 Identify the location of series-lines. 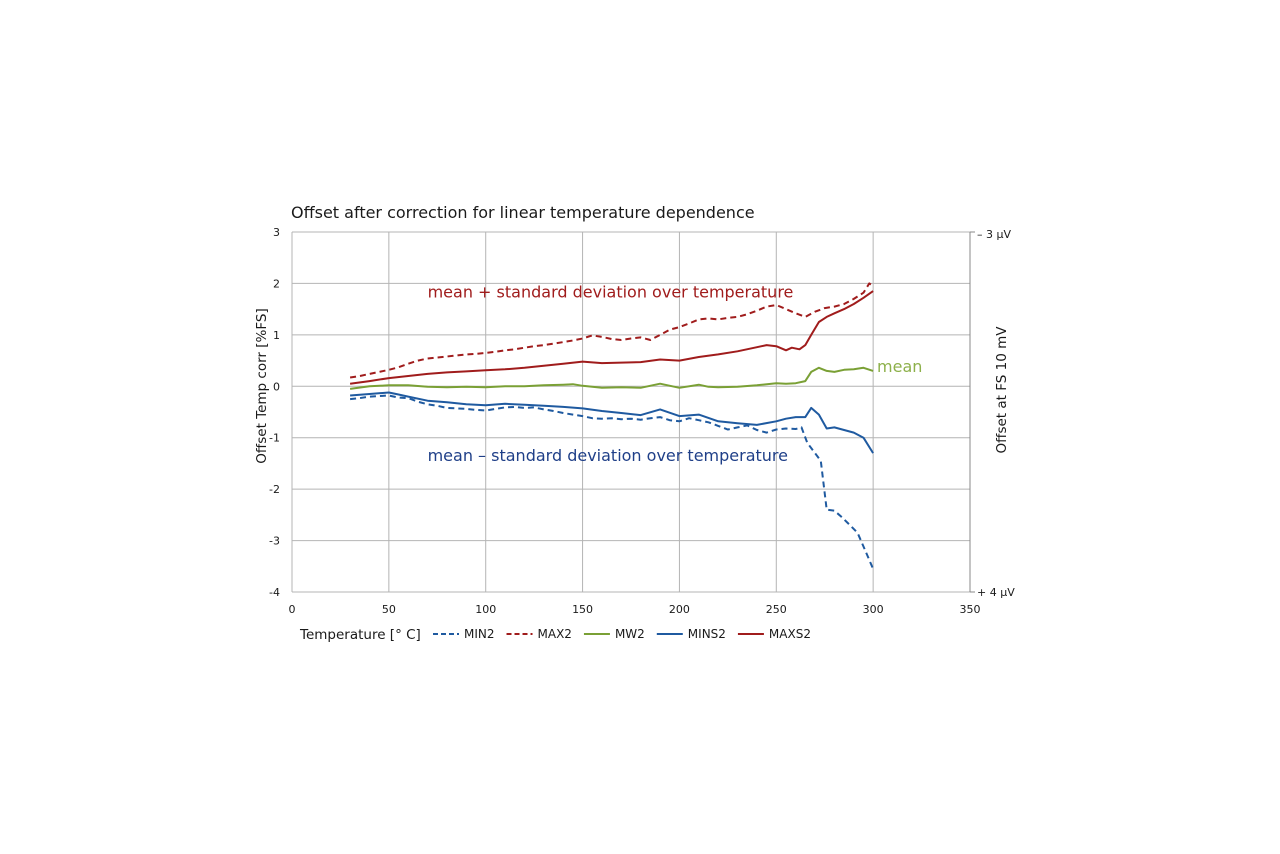
(612, 426).